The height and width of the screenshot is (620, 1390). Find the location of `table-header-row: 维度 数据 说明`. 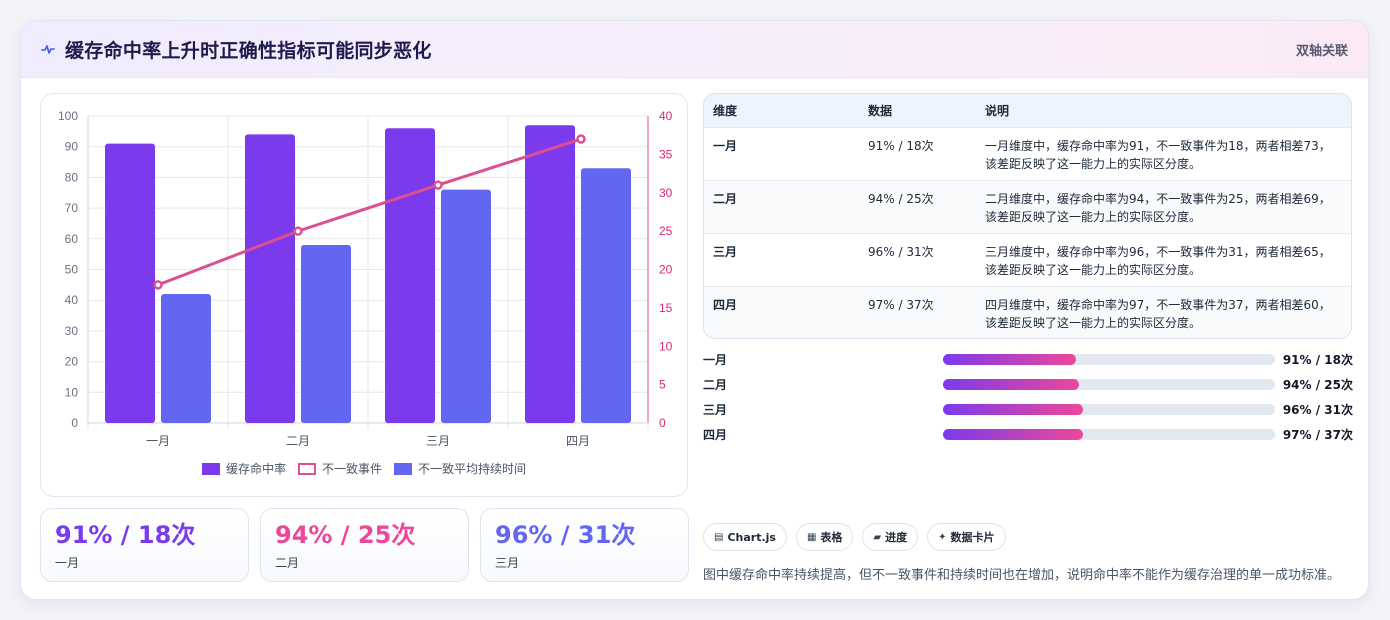

table-header-row: 维度 数据 说明 is located at coordinates (1027, 110).